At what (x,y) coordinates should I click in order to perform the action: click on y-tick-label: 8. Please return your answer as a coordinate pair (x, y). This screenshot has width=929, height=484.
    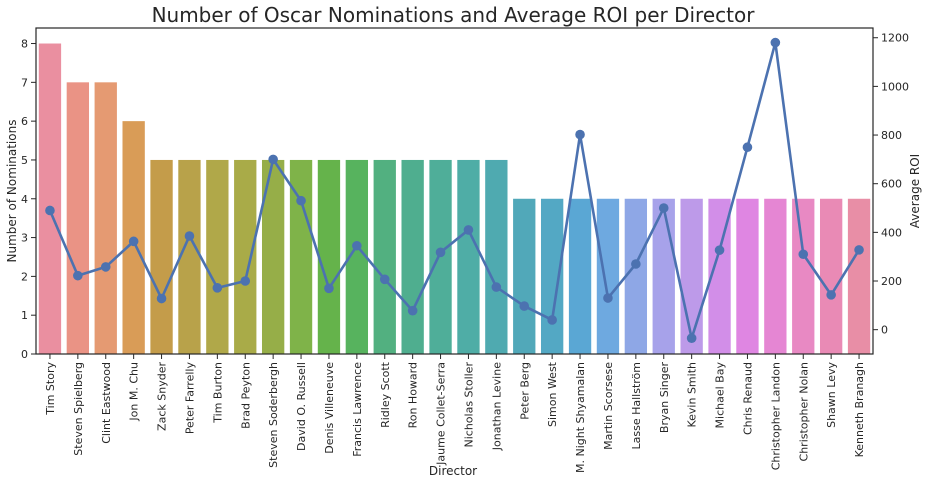
    Looking at the image, I should click on (24, 44).